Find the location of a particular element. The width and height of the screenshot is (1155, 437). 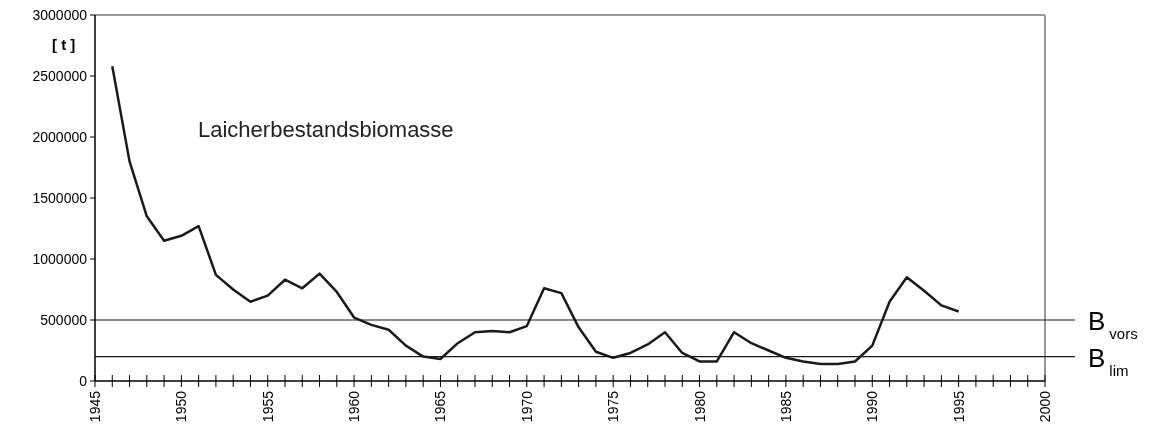

x-tick-label: 1950 is located at coordinates (181, 406).